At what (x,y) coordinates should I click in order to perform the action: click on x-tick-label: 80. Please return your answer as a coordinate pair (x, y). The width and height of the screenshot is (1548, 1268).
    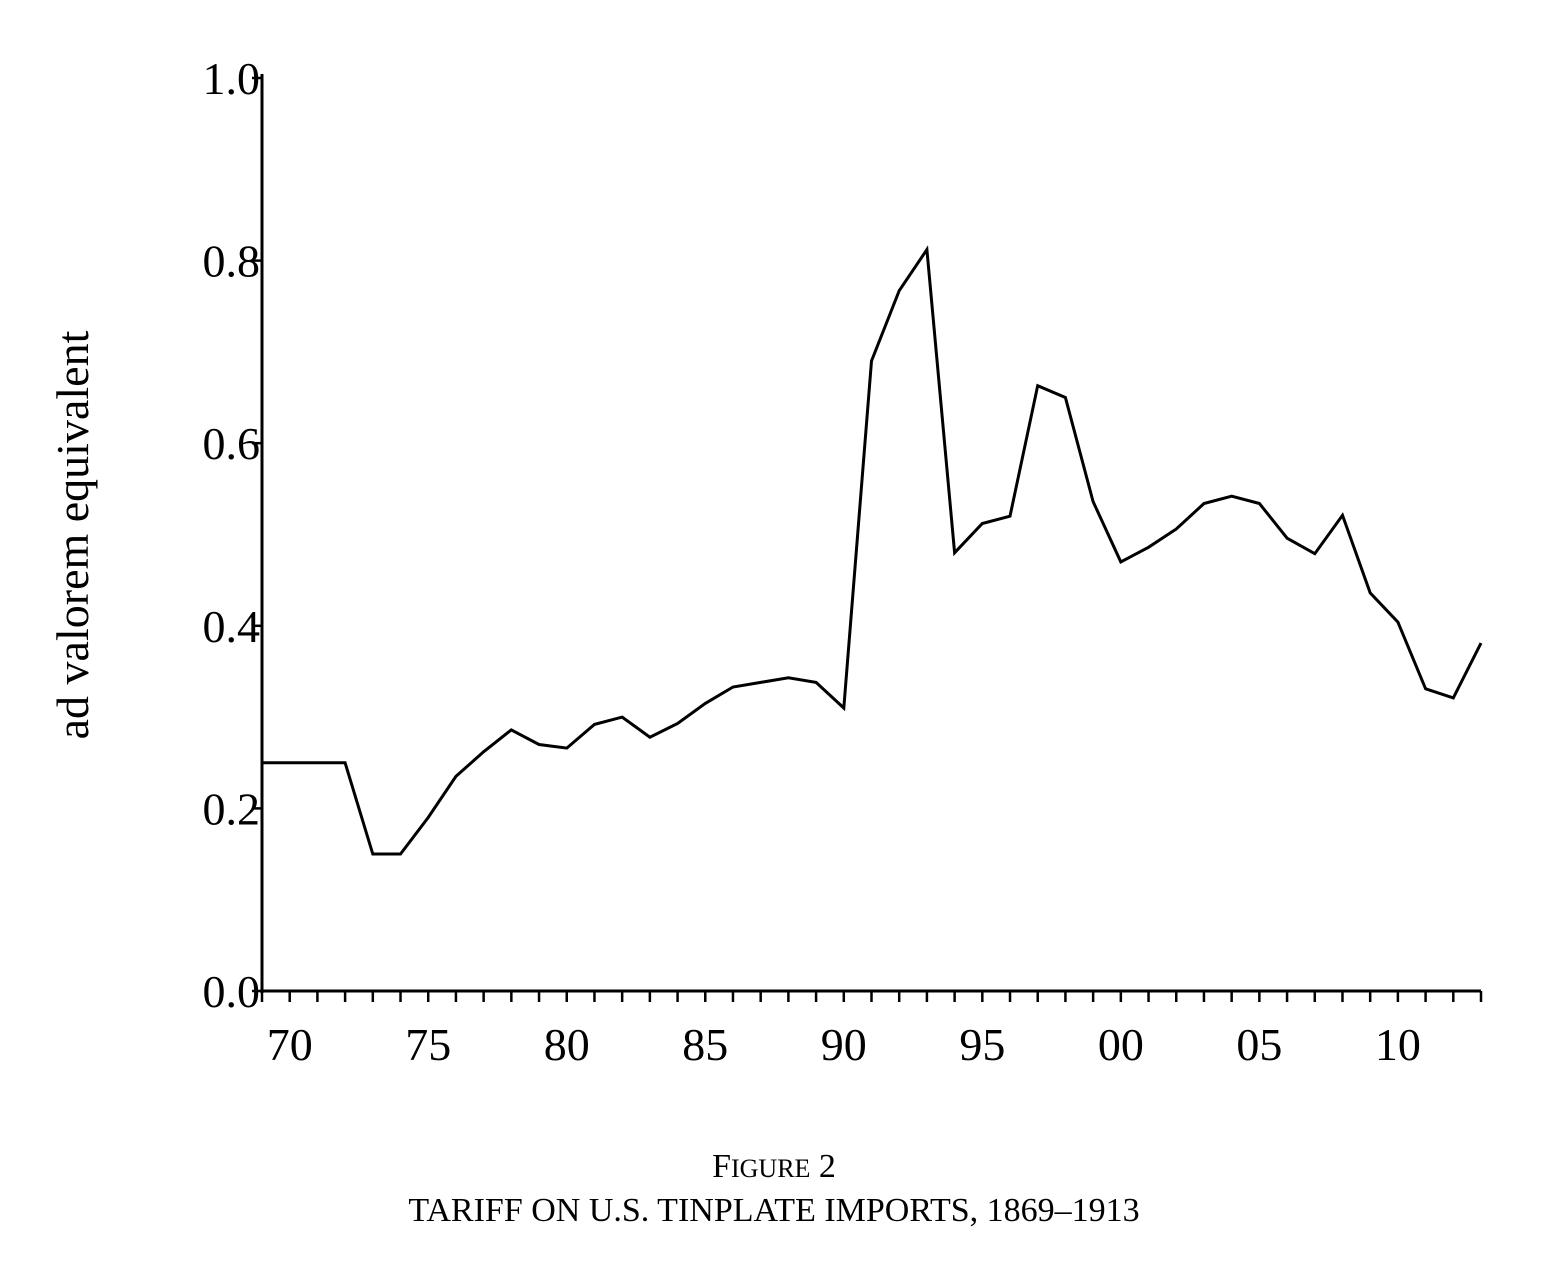
    Looking at the image, I should click on (567, 1044).